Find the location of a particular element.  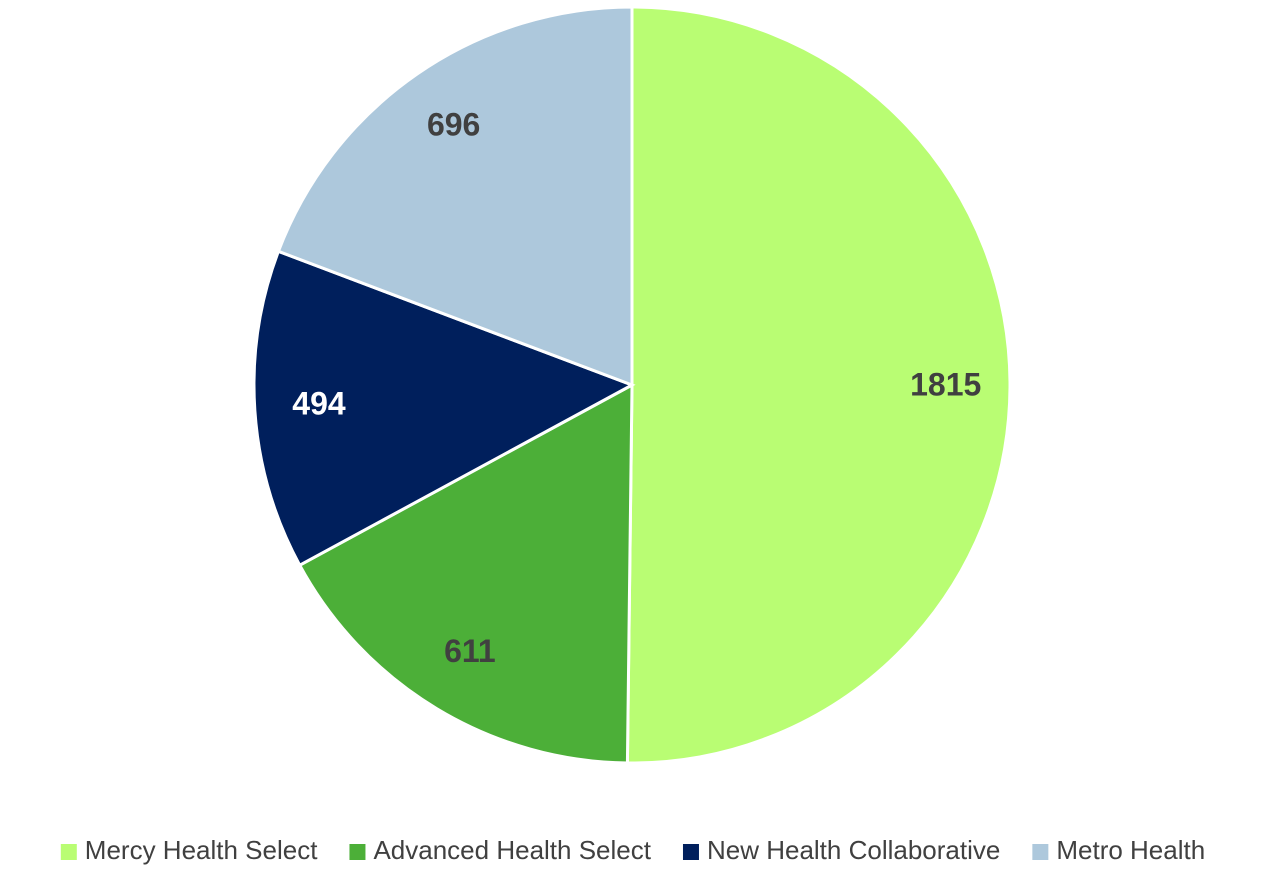

data-label: 611 is located at coordinates (470, 651).